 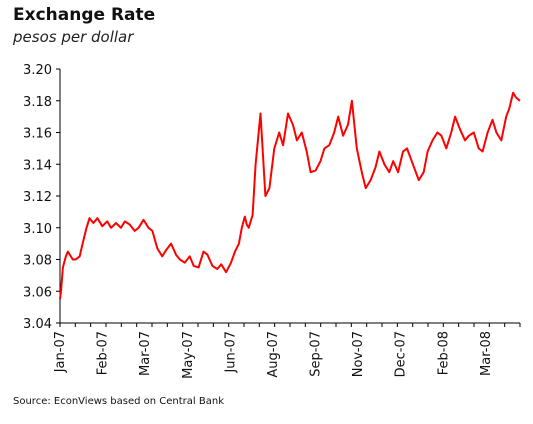 What do you see at coordinates (145, 353) in the screenshot?
I see `x-tick-label: Mar-07` at bounding box center [145, 353].